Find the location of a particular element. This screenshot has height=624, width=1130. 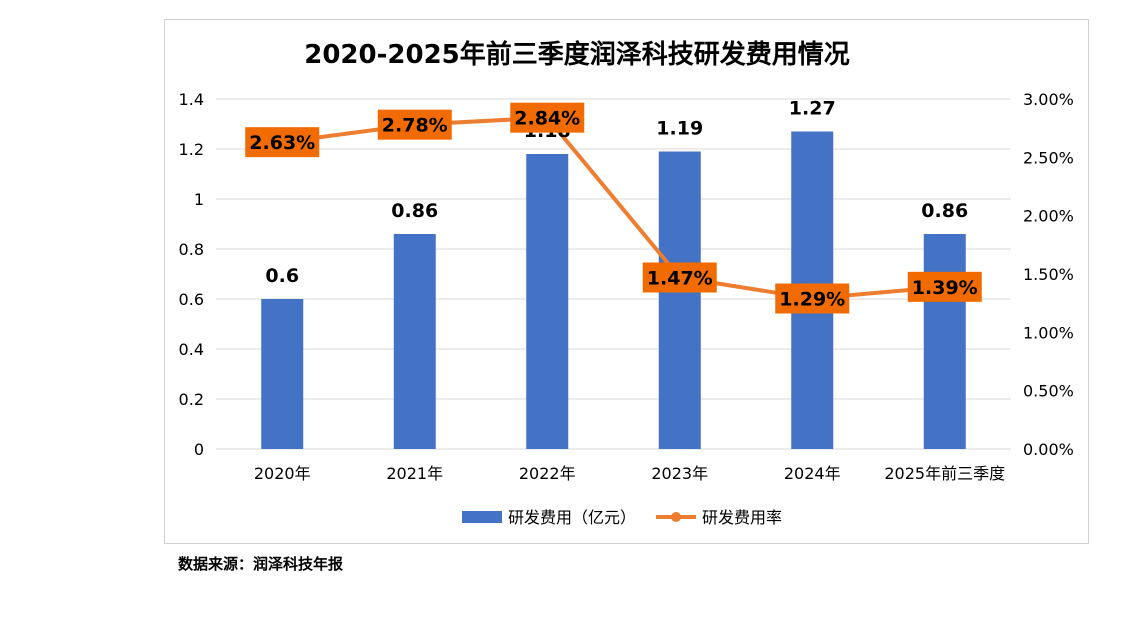

rate-value-label: 1.29% is located at coordinates (812, 298).